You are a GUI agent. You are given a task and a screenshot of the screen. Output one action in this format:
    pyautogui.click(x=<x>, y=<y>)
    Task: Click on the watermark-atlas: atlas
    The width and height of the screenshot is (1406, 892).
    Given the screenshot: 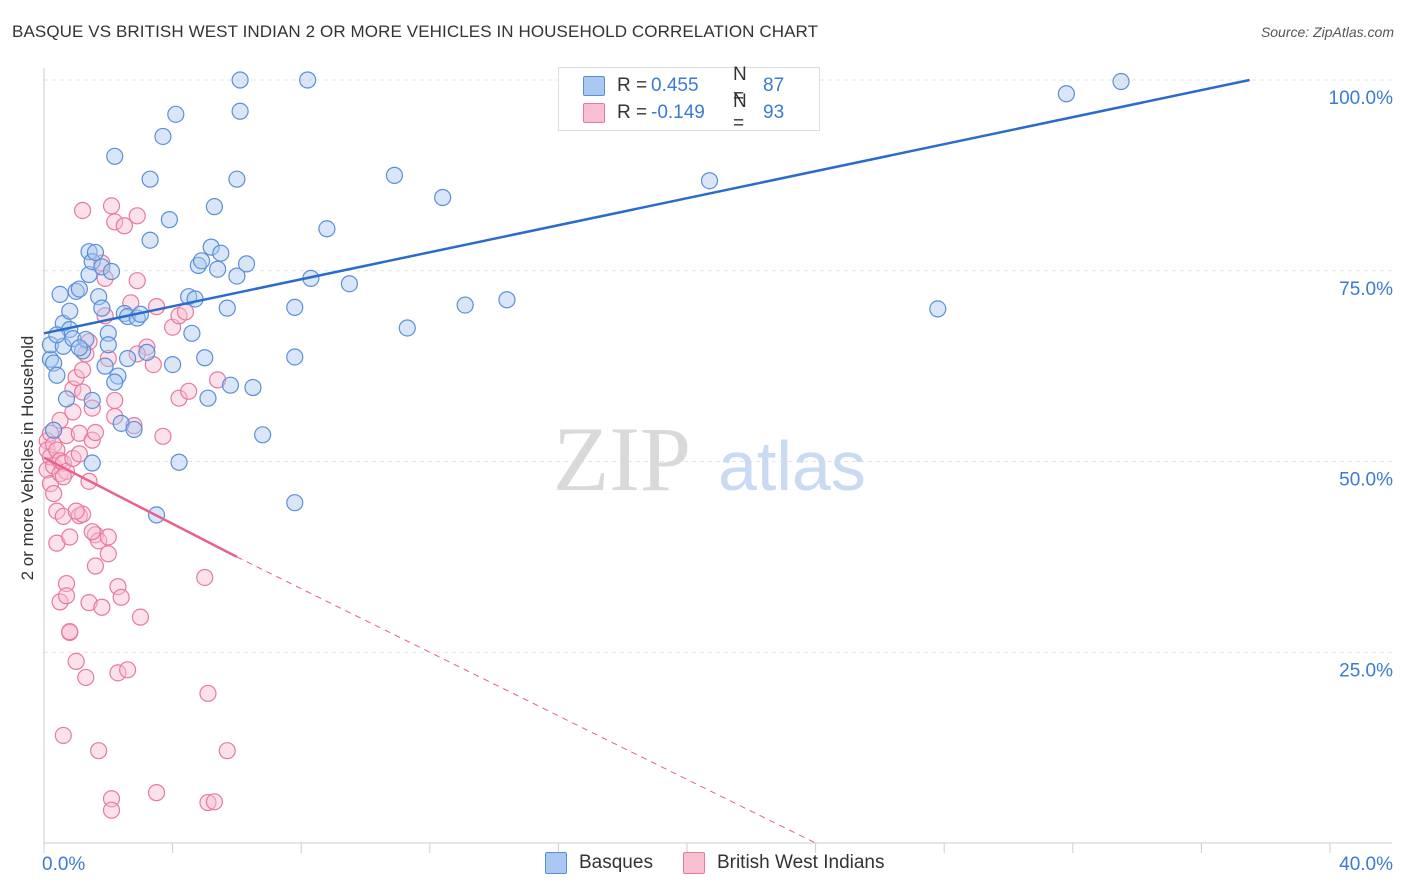 What is the action you would take?
    pyautogui.click(x=792, y=466)
    